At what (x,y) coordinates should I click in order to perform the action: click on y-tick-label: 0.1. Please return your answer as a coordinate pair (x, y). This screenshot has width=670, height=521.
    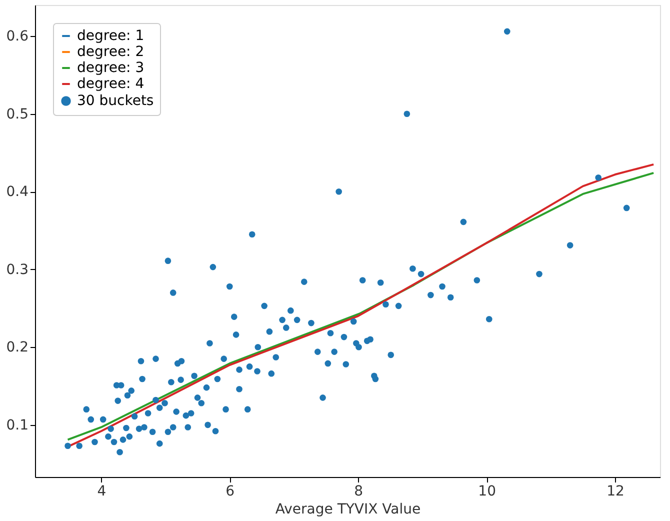
    Looking at the image, I should click on (17, 425).